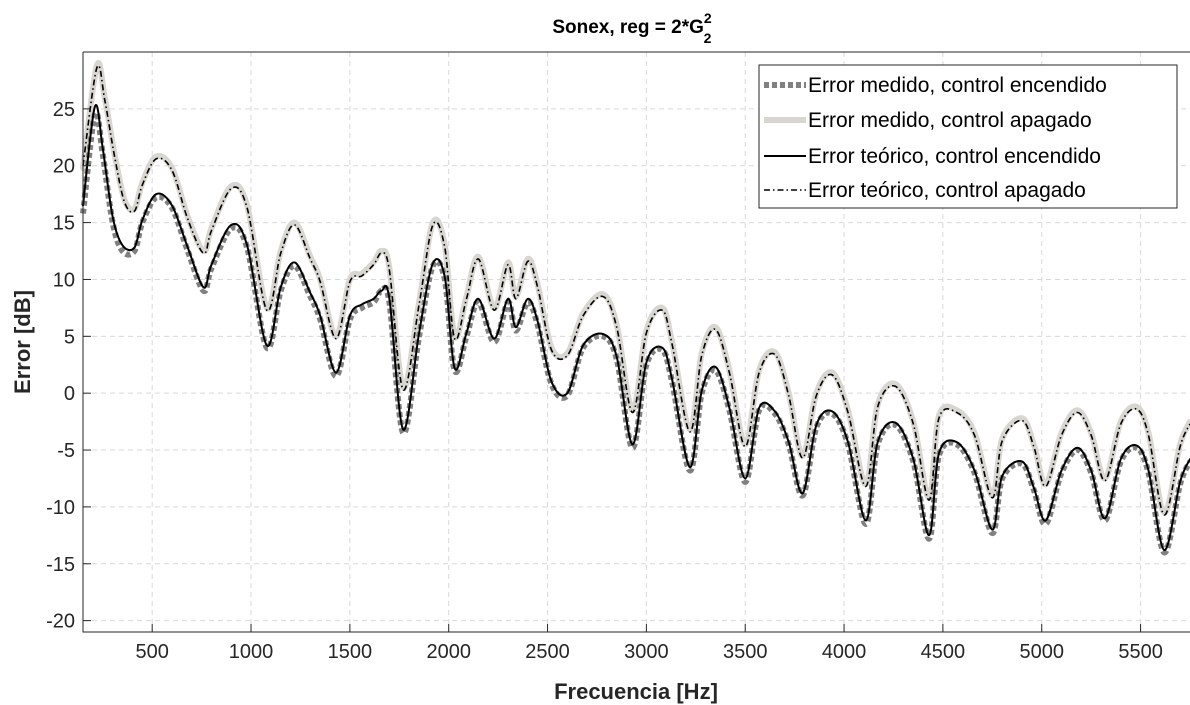 This screenshot has height=705, width=1190. I want to click on x-tick-label: 500, so click(152, 652).